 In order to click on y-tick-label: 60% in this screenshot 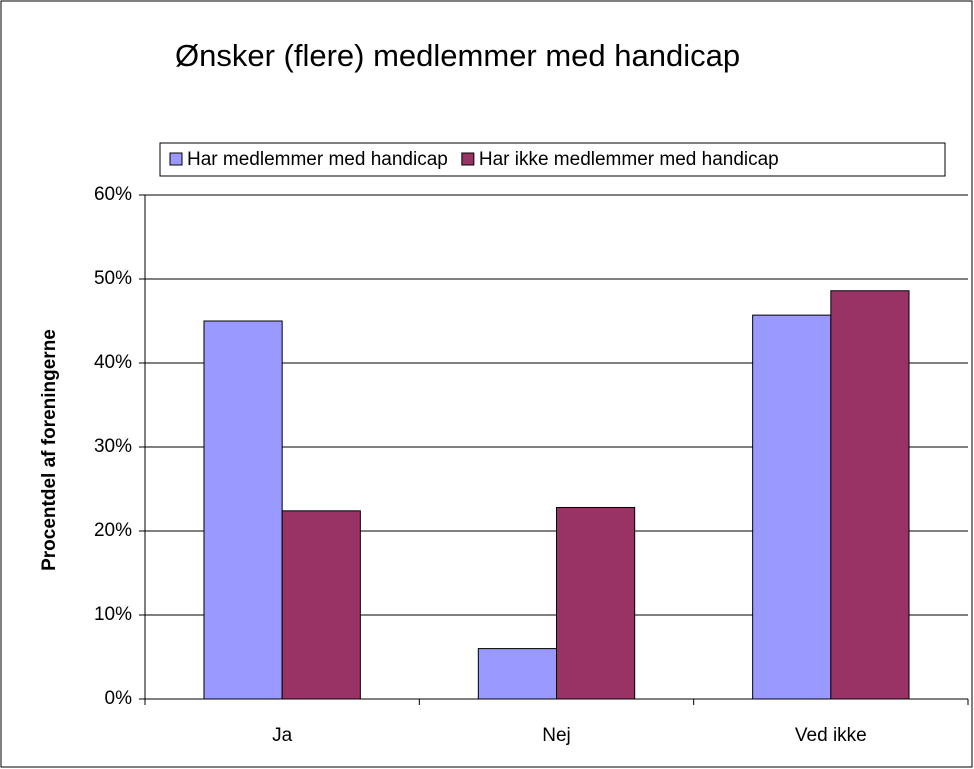, I will do `click(113, 194)`.